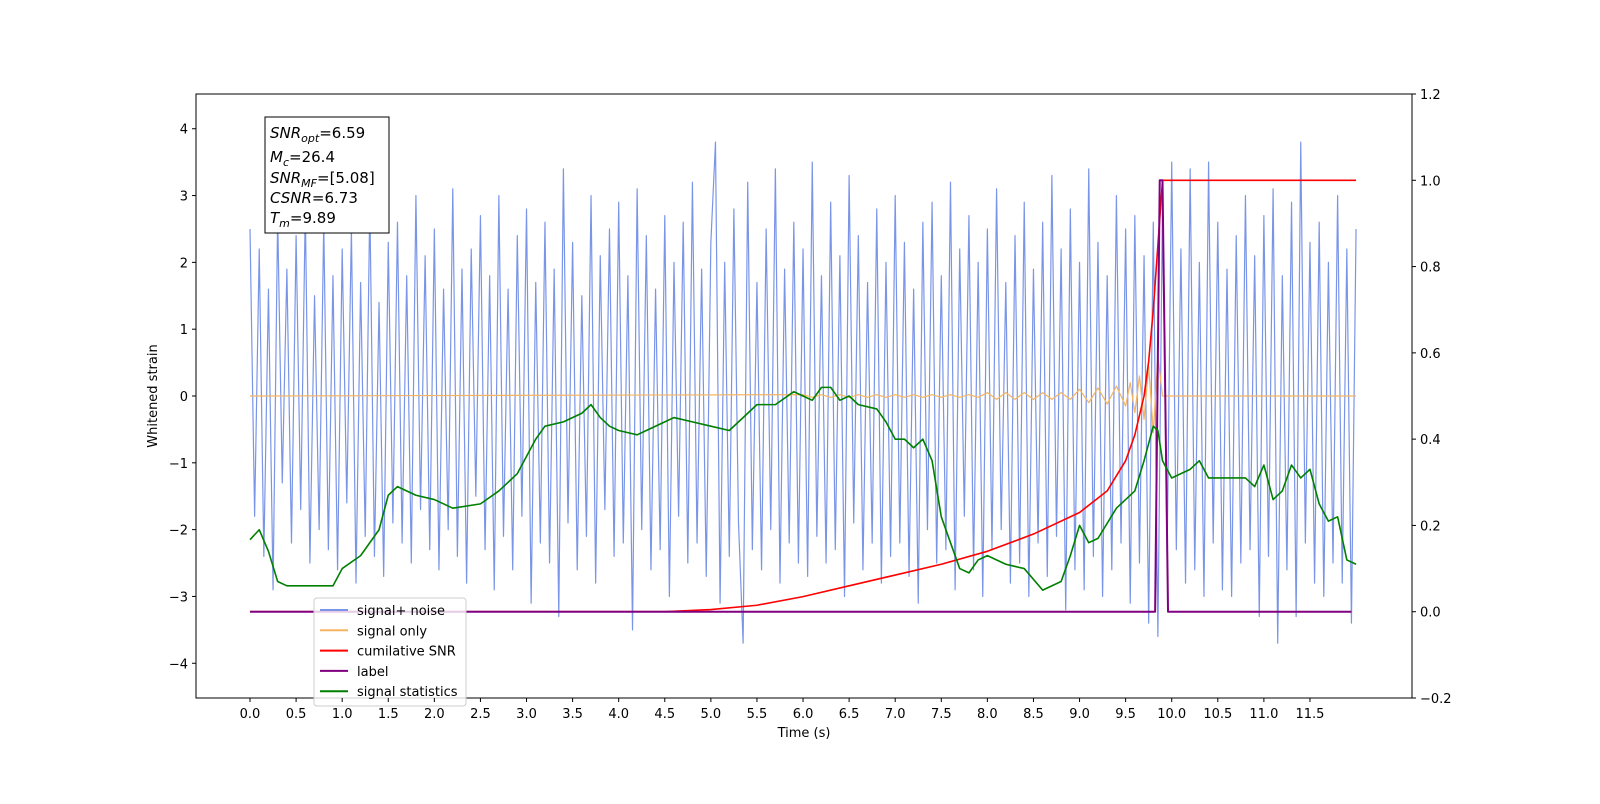 This screenshot has height=804, width=1600. What do you see at coordinates (1430, 95) in the screenshot?
I see `y2-tick-label: 1.2` at bounding box center [1430, 95].